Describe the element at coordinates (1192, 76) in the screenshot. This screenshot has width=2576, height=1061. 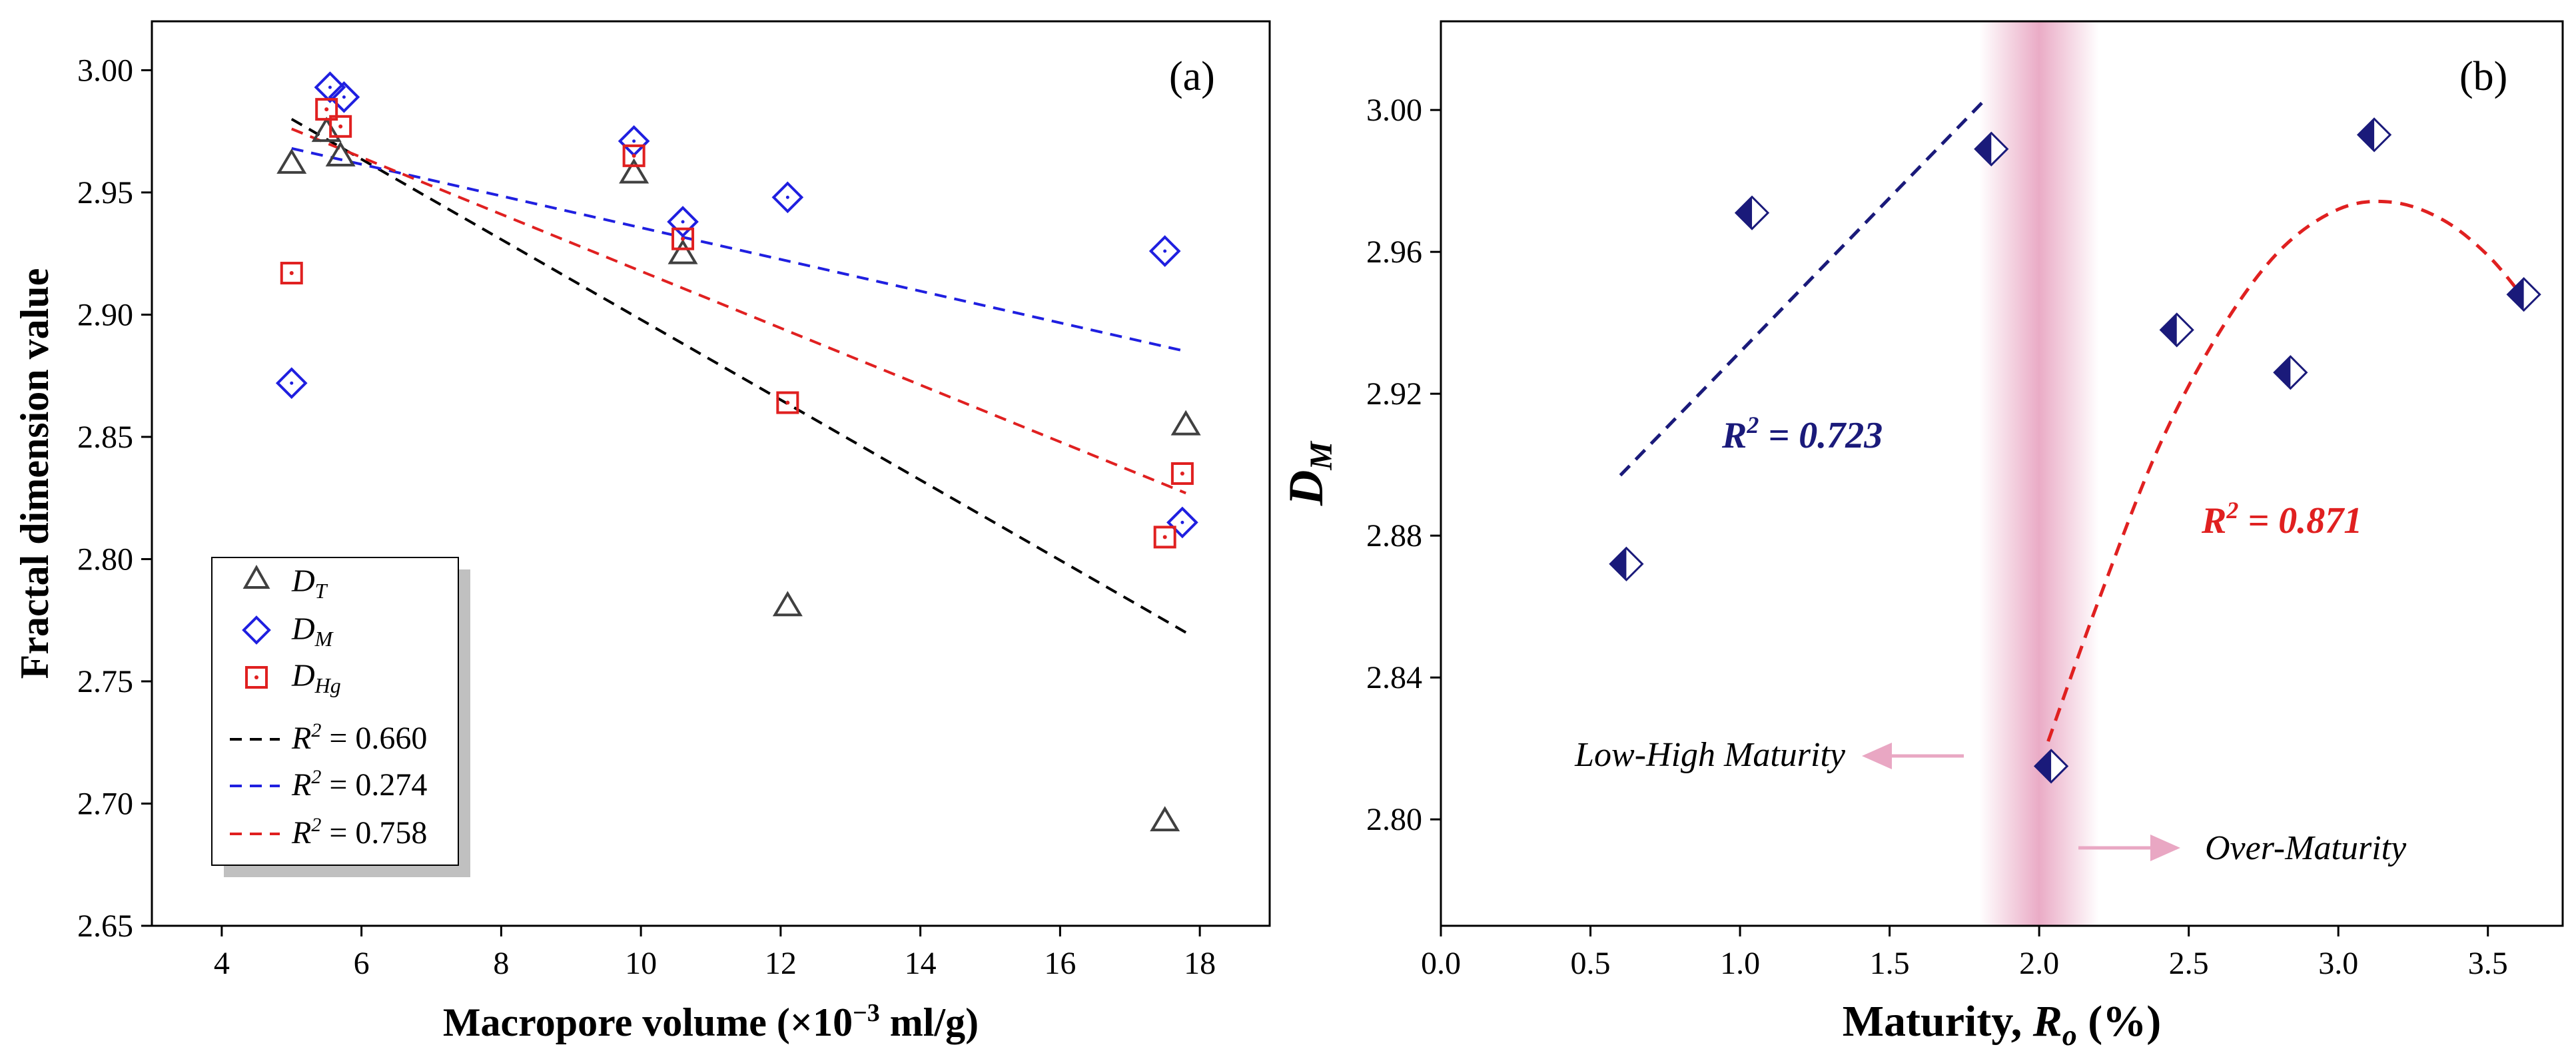
I see `panel-a-label: (a)` at that location.